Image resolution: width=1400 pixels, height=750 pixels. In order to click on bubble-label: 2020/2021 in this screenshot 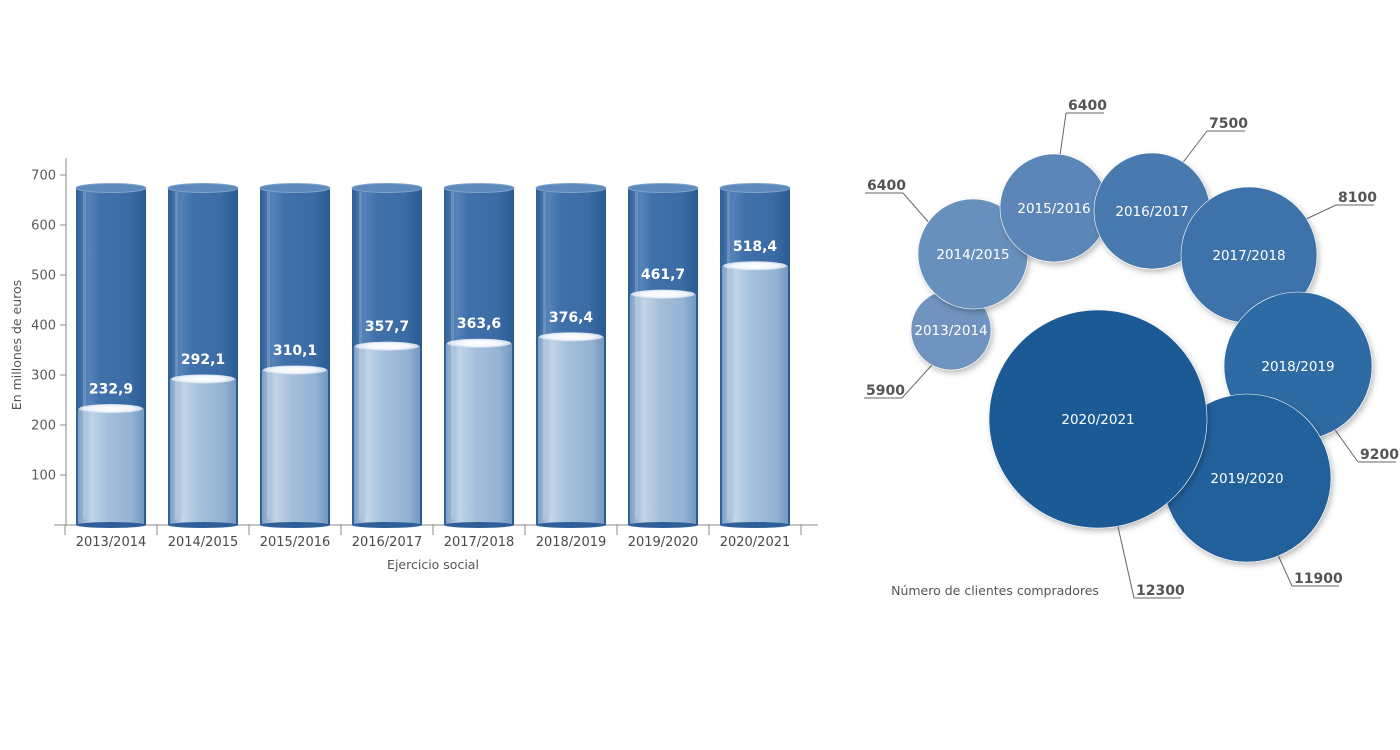, I will do `click(1097, 420)`.